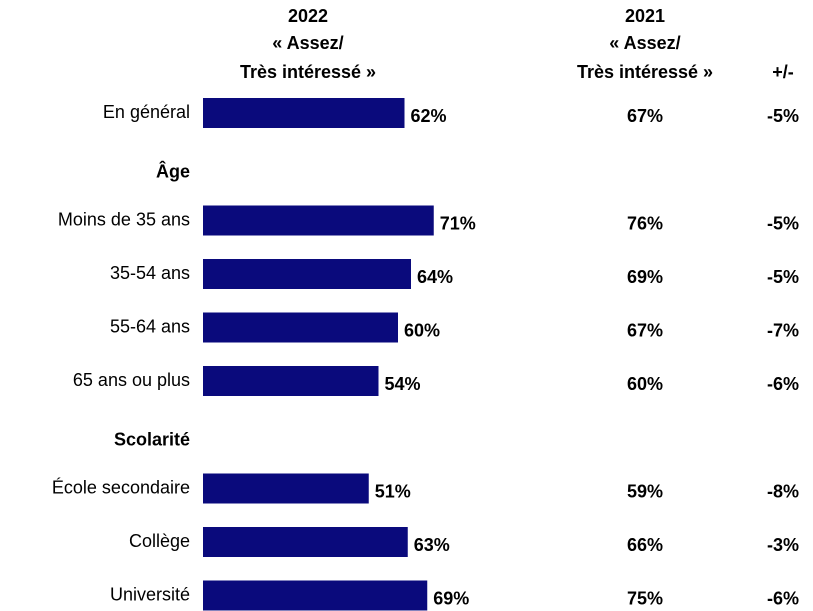  What do you see at coordinates (124, 219) in the screenshot?
I see `category-label: Moins de 35 ans` at bounding box center [124, 219].